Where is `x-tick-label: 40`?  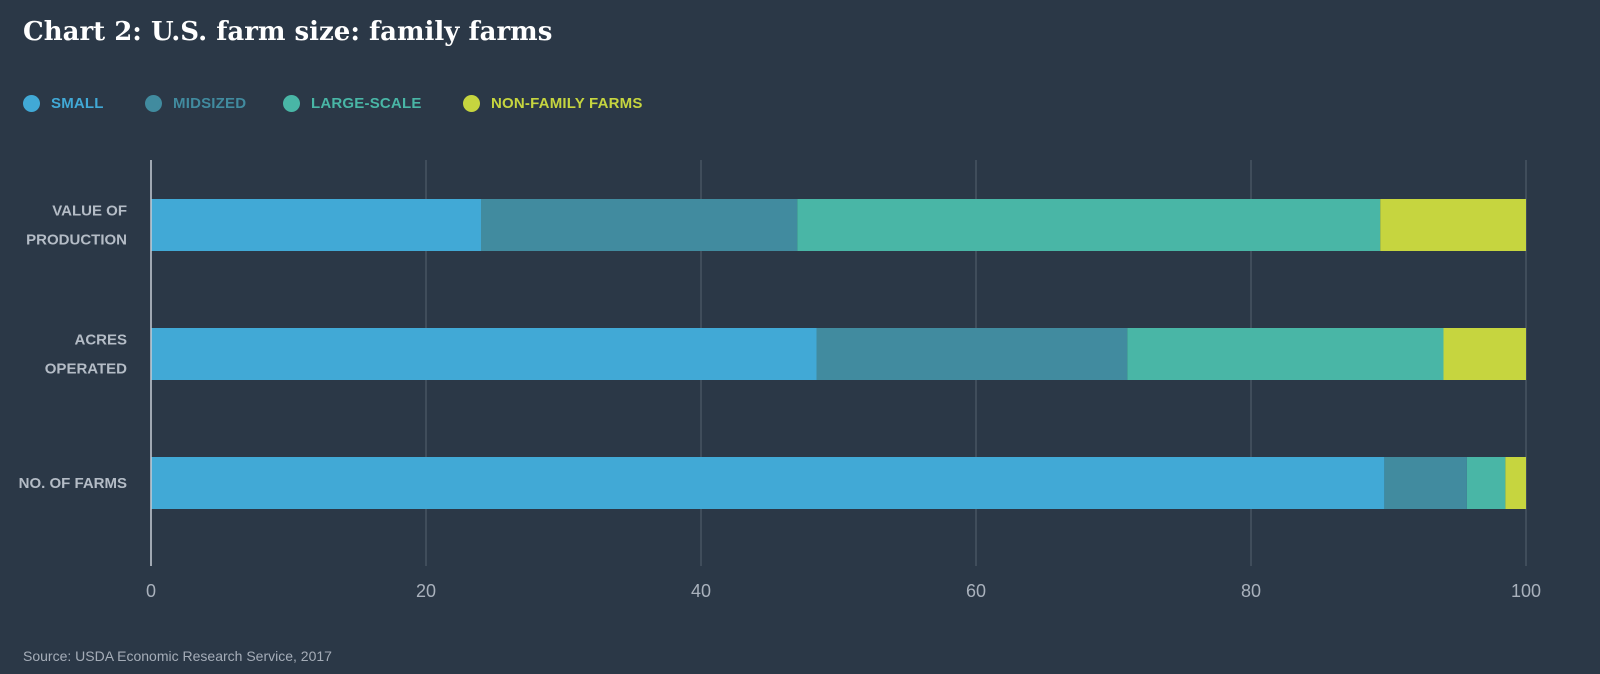 x-tick-label: 40 is located at coordinates (701, 591).